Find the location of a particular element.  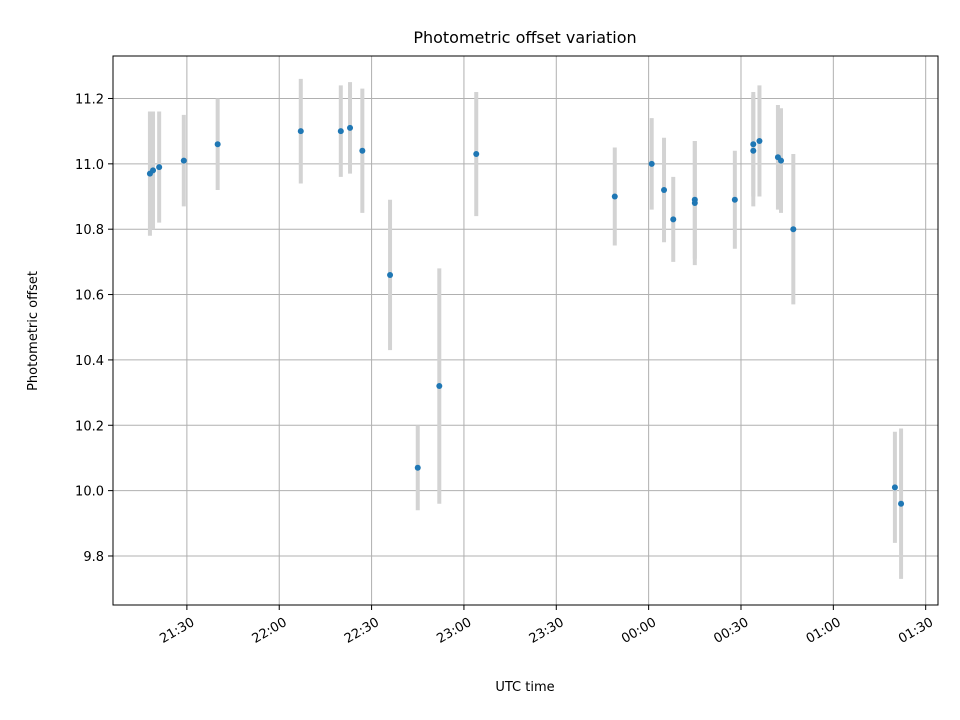

y-tick-label: 10.2 is located at coordinates (89, 426).